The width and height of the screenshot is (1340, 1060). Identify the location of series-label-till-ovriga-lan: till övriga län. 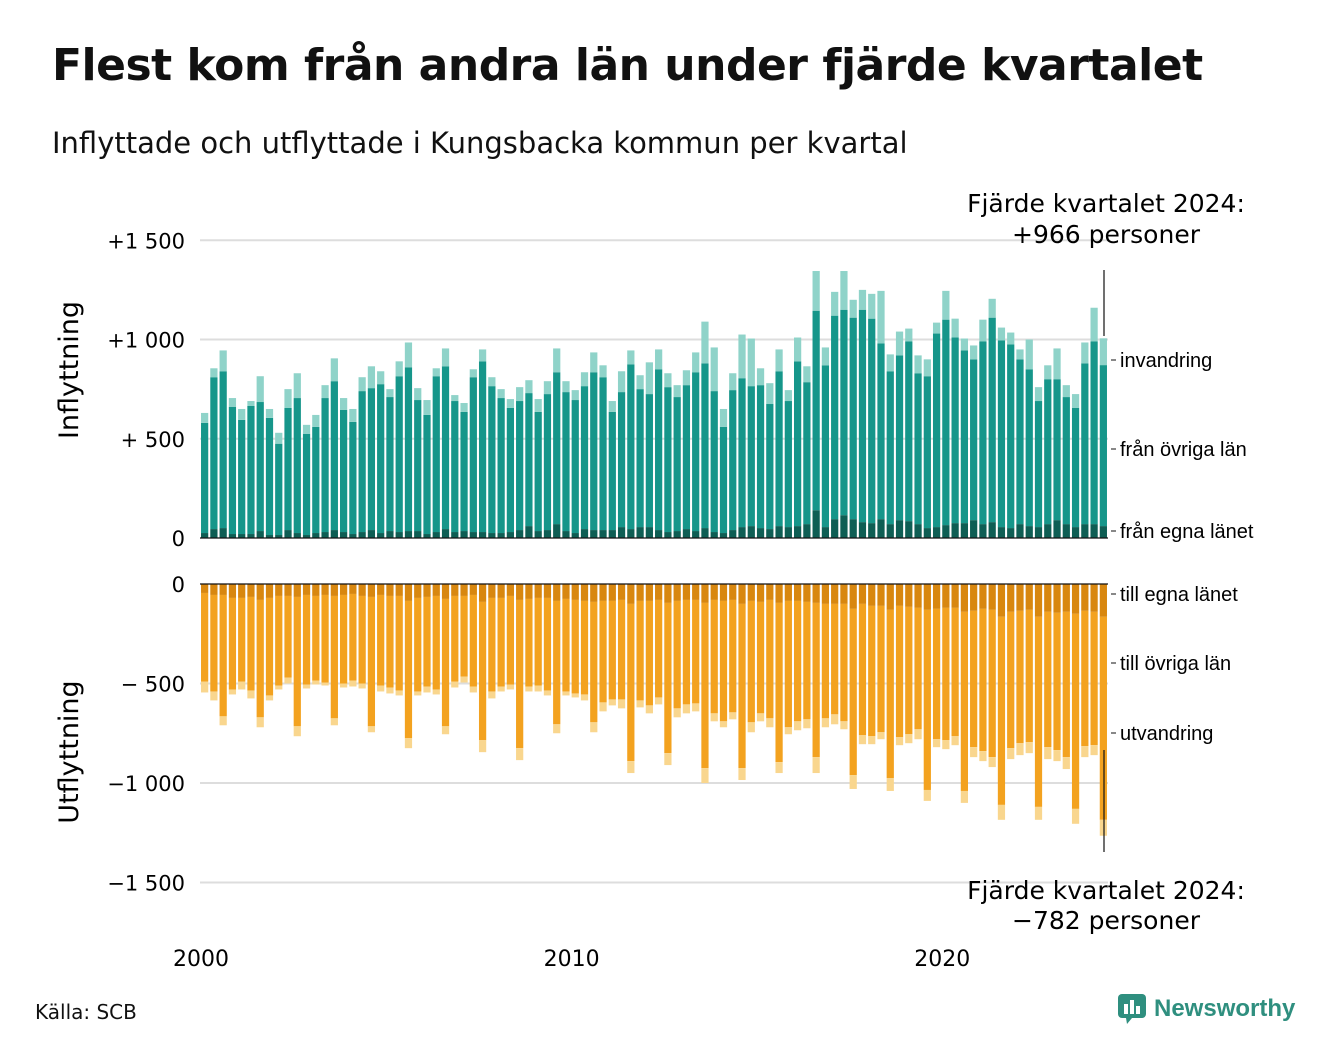
(1175, 664).